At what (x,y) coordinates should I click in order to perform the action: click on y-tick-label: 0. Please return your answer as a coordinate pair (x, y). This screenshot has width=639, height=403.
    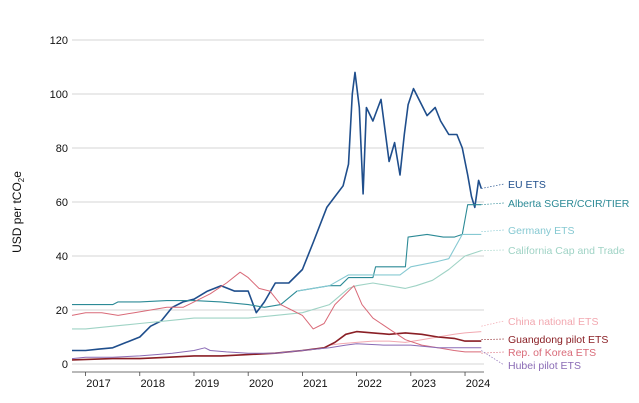
    Looking at the image, I should click on (65, 365).